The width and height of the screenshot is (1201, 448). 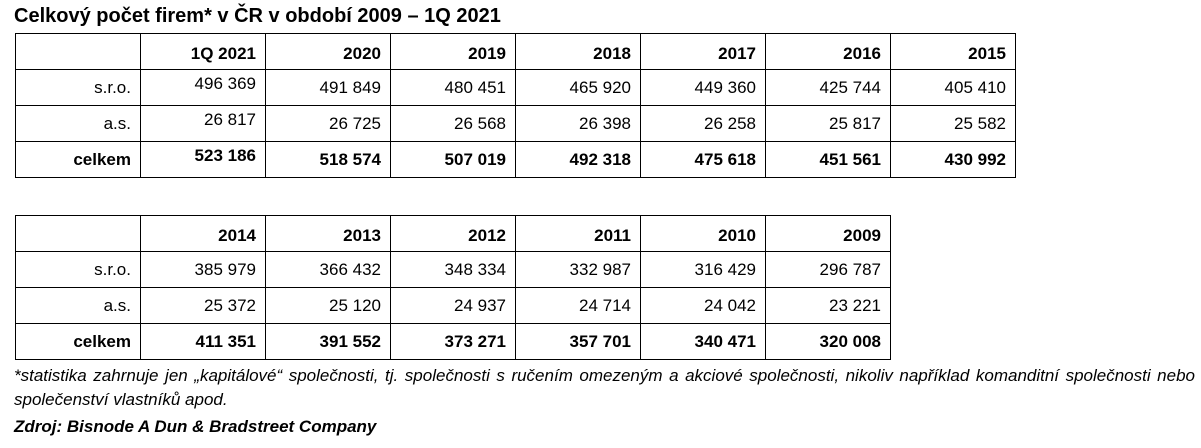 What do you see at coordinates (203, 305) in the screenshot?
I see `table-cell: 25 372` at bounding box center [203, 305].